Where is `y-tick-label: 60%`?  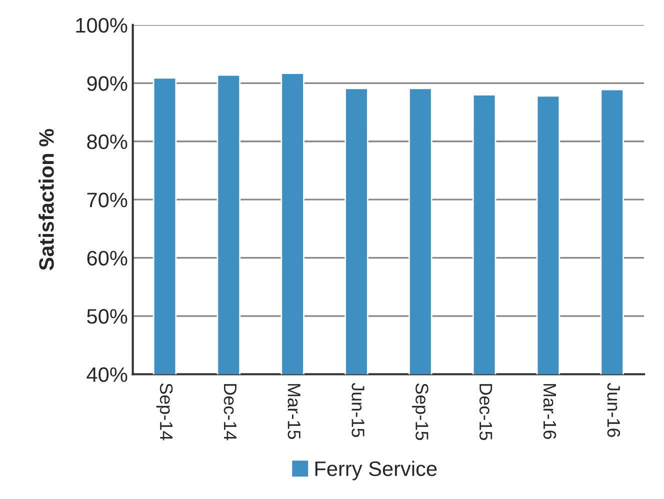 y-tick-label: 60% is located at coordinates (107, 258).